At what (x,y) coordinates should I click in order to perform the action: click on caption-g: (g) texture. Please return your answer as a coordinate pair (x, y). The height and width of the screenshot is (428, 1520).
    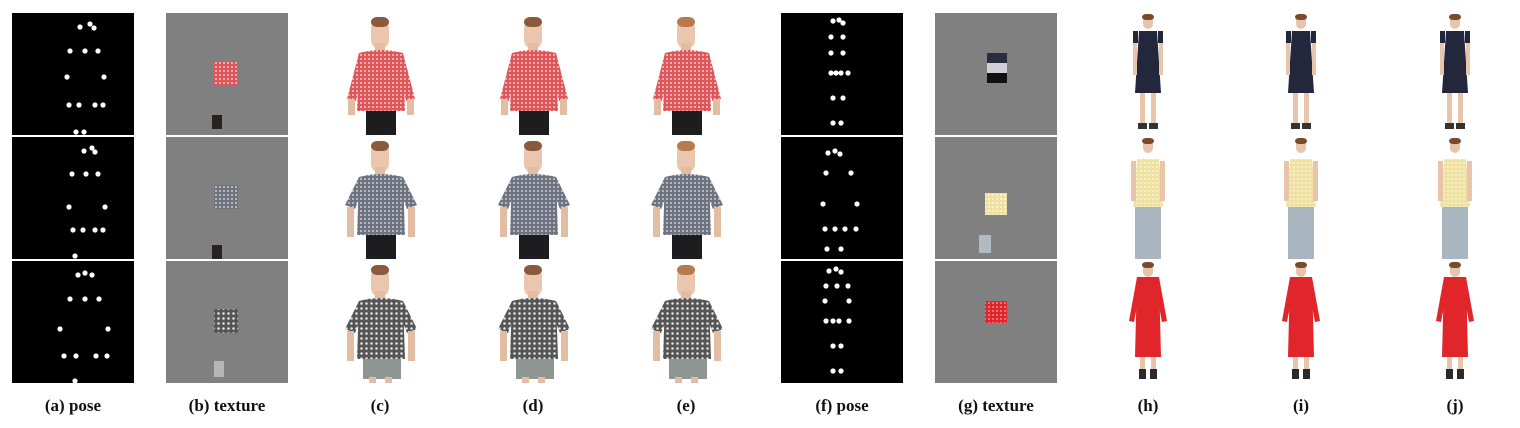
    Looking at the image, I should click on (996, 405).